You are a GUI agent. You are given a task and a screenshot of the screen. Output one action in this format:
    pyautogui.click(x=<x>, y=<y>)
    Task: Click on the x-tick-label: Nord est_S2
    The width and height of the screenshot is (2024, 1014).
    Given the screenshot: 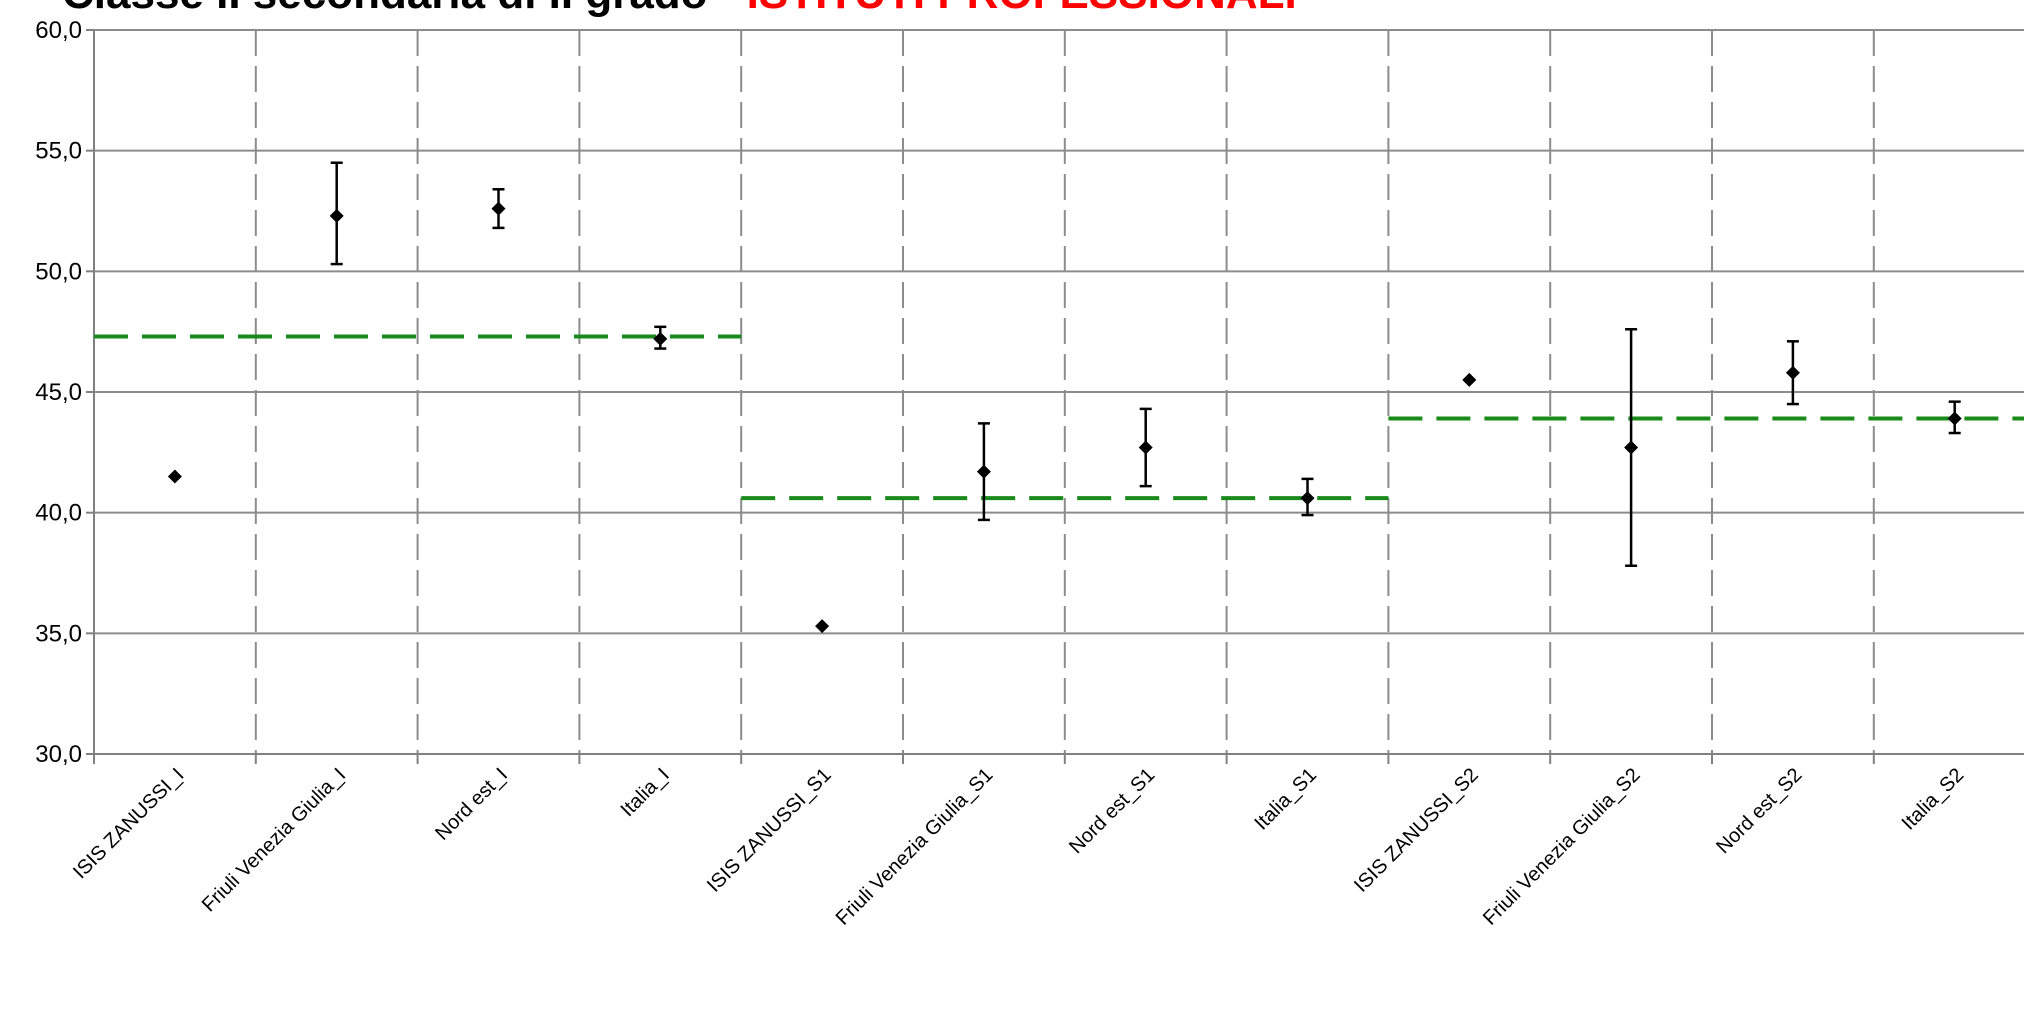 What is the action you would take?
    pyautogui.click(x=1759, y=811)
    